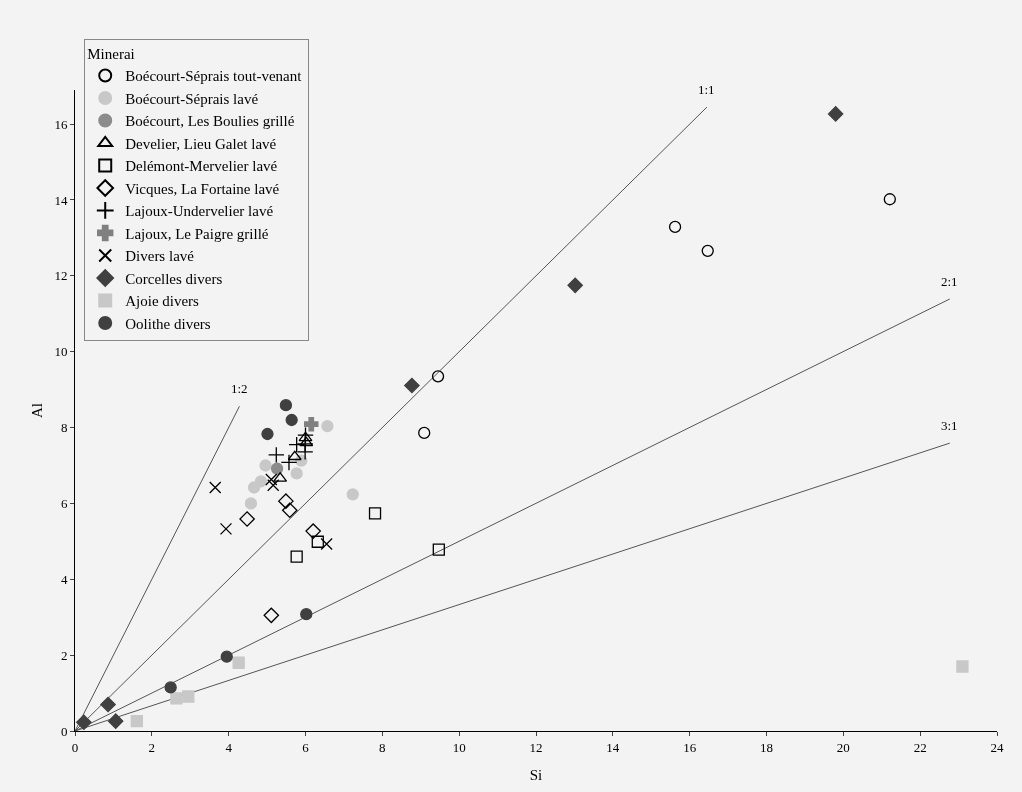 This screenshot has height=792, width=1022. Describe the element at coordinates (111, 54) in the screenshot. I see `legend-title: Minerai` at that location.